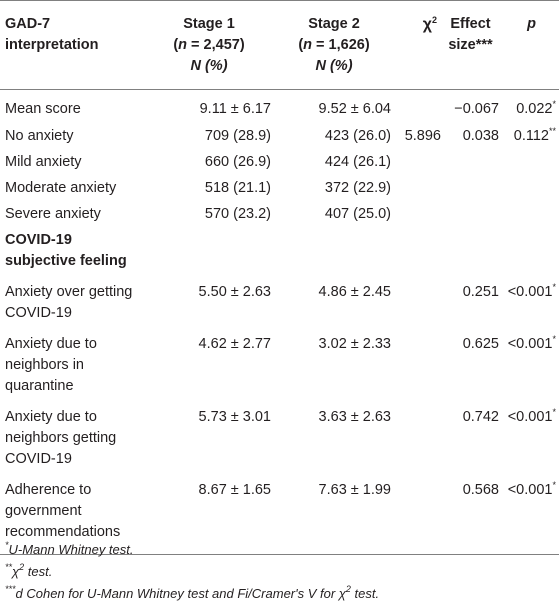  What do you see at coordinates (354, 291) in the screenshot?
I see `stage2-value: 4.86 ± 2.45` at bounding box center [354, 291].